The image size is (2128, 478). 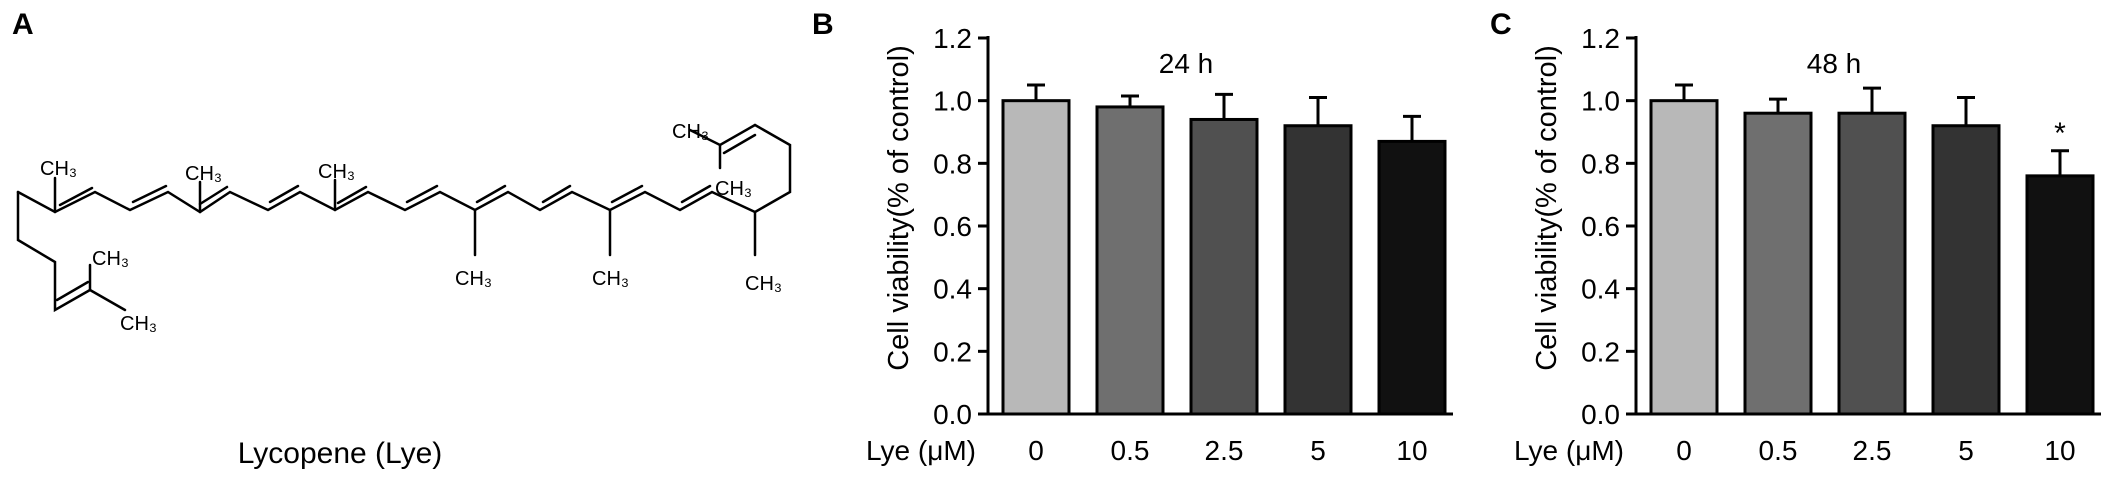 What do you see at coordinates (740, 168) in the screenshot?
I see `lycopene-right-tail` at bounding box center [740, 168].